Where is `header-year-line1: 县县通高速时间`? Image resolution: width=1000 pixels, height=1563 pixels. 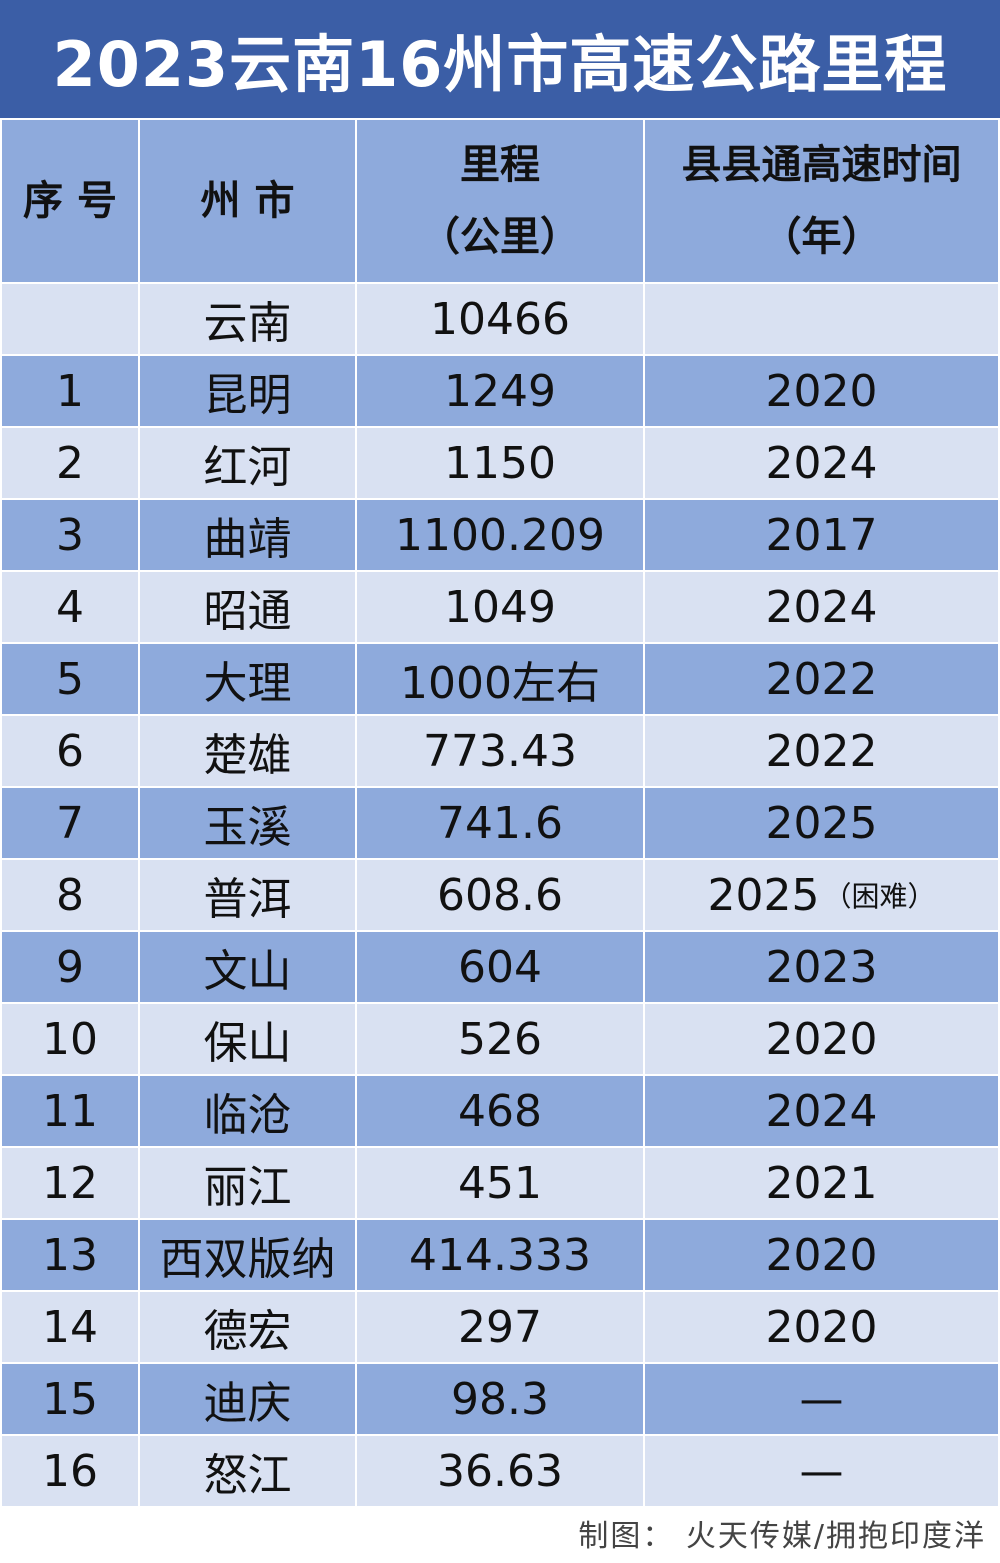 header-year-line1: 县县通高速时间 is located at coordinates (821, 165).